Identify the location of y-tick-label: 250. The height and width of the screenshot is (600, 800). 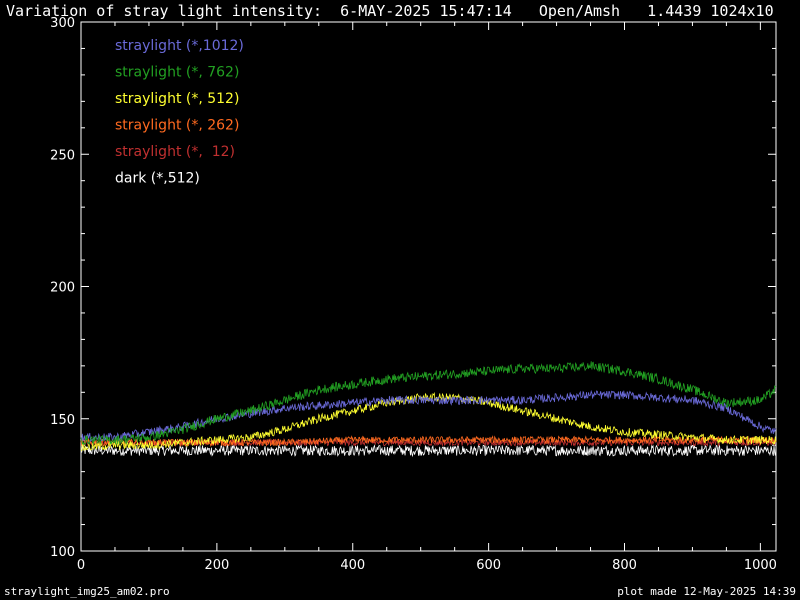
(62, 155).